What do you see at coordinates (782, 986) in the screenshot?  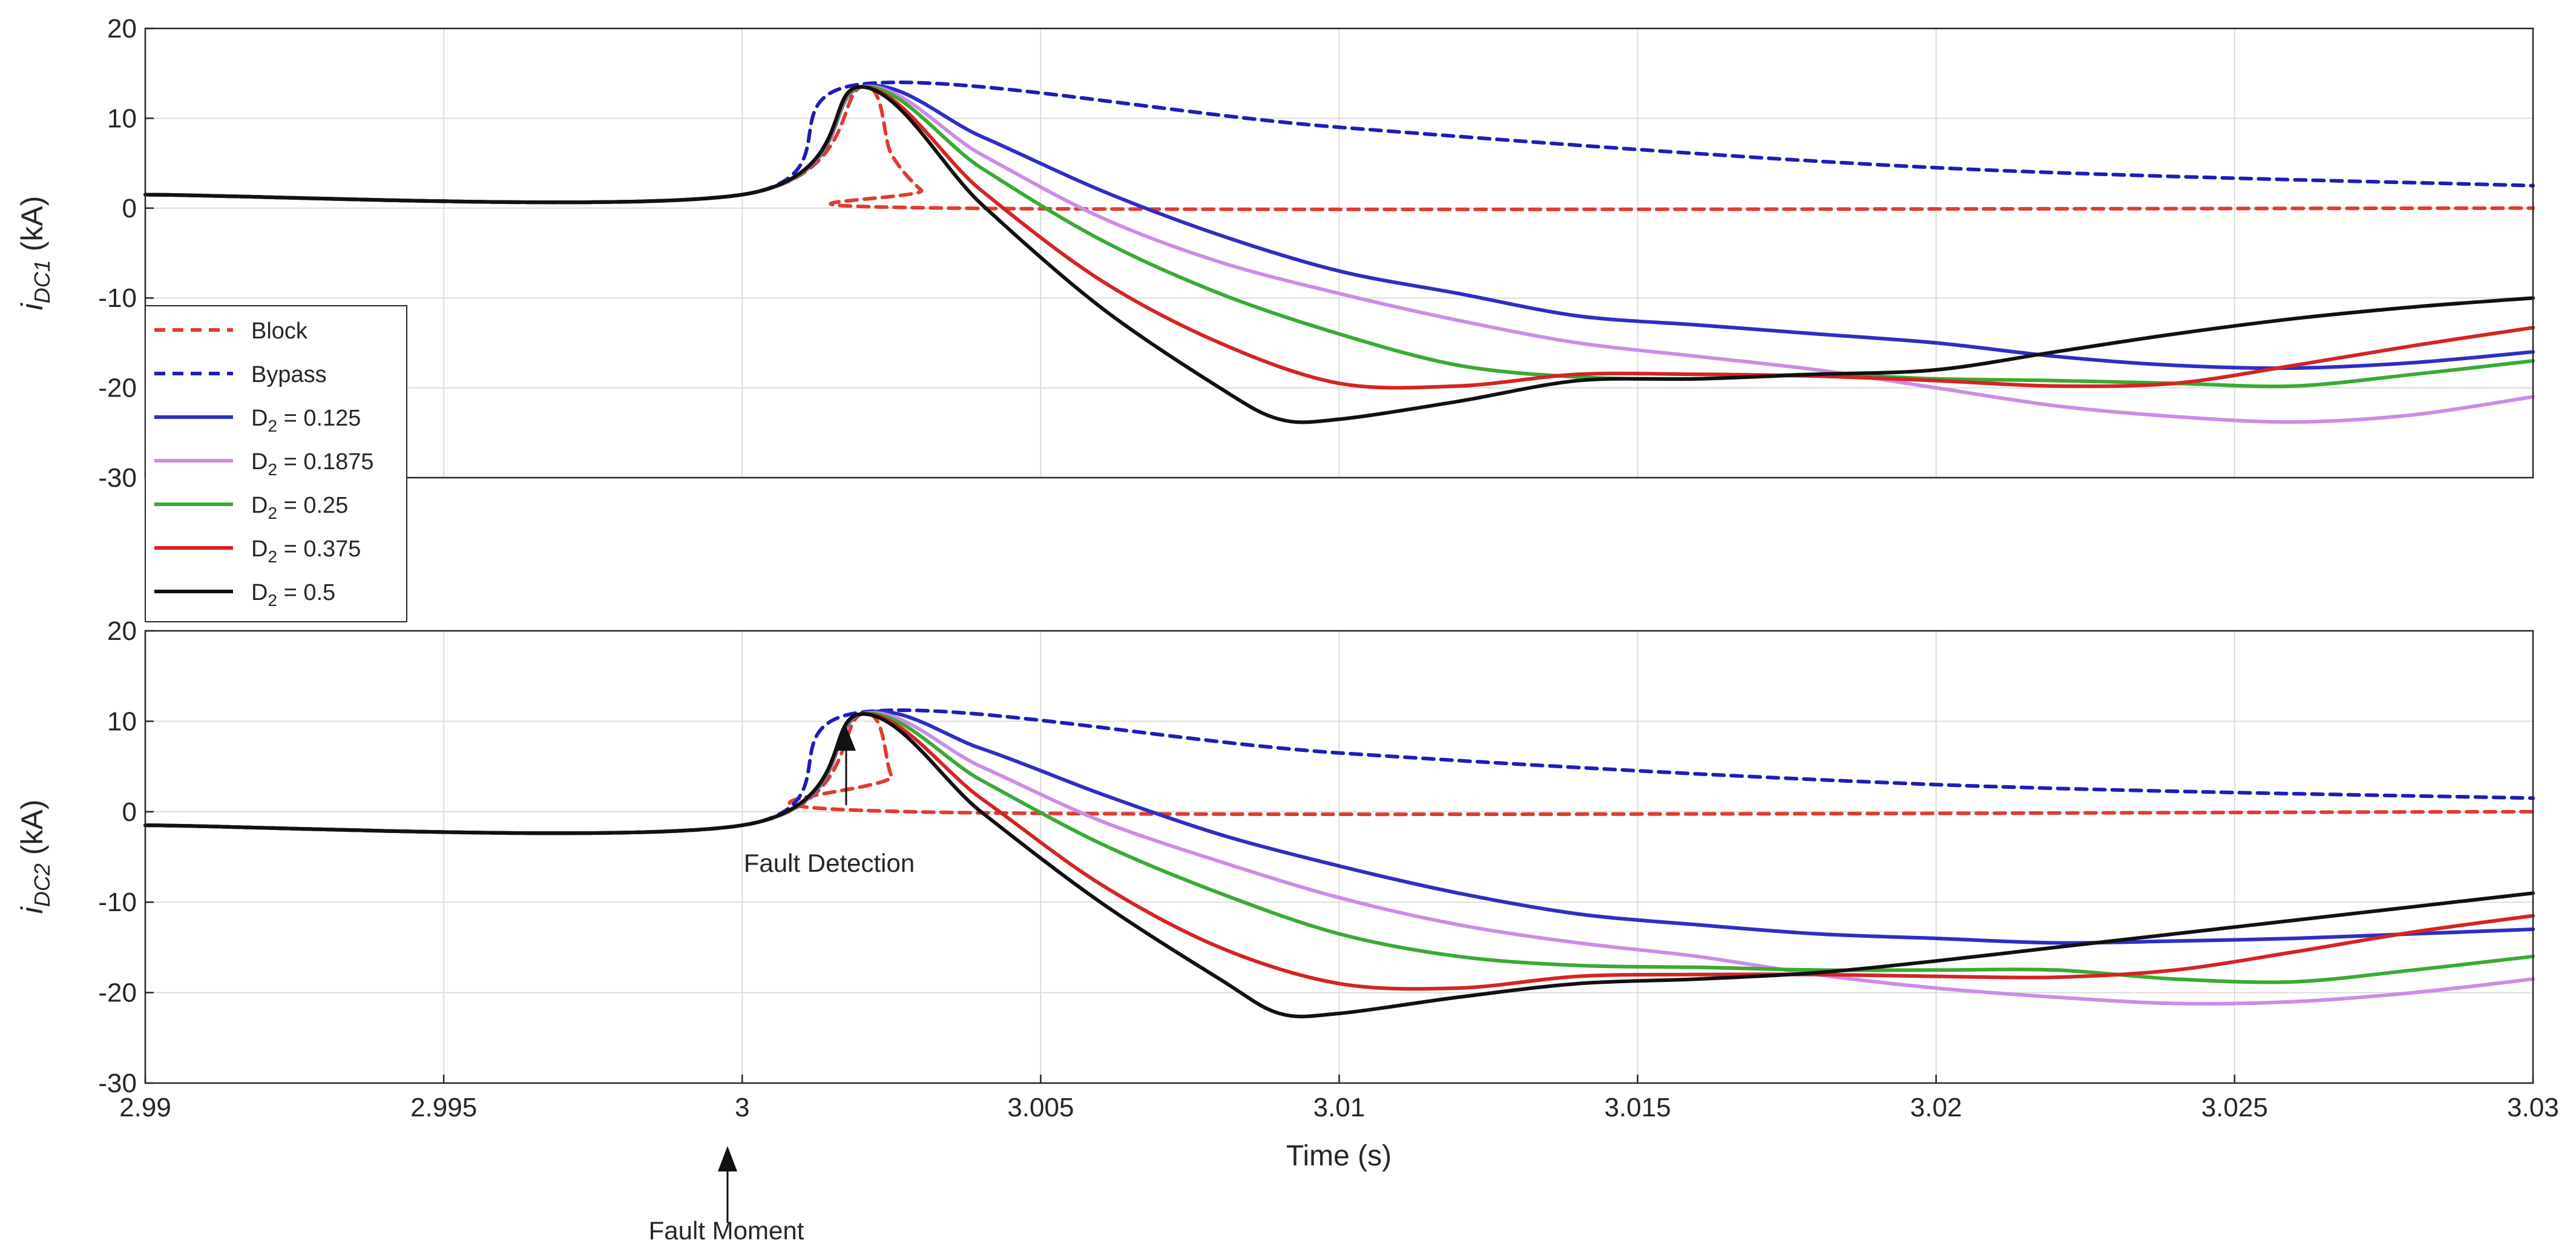 I see `annotations: Fault Detection Fault Moment` at bounding box center [782, 986].